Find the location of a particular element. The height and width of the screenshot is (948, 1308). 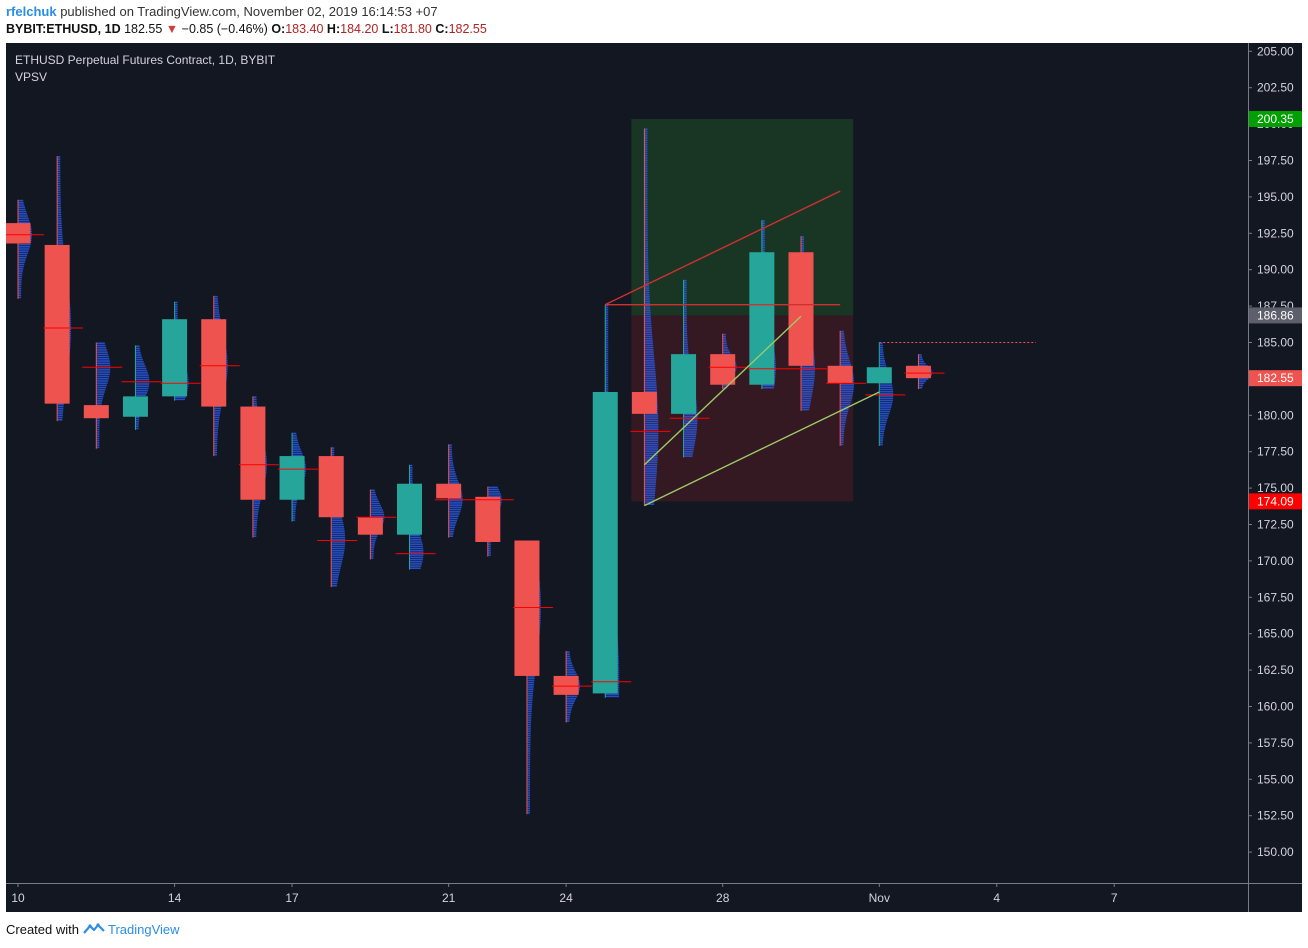

indicator-label: VPSV is located at coordinates (31, 77).